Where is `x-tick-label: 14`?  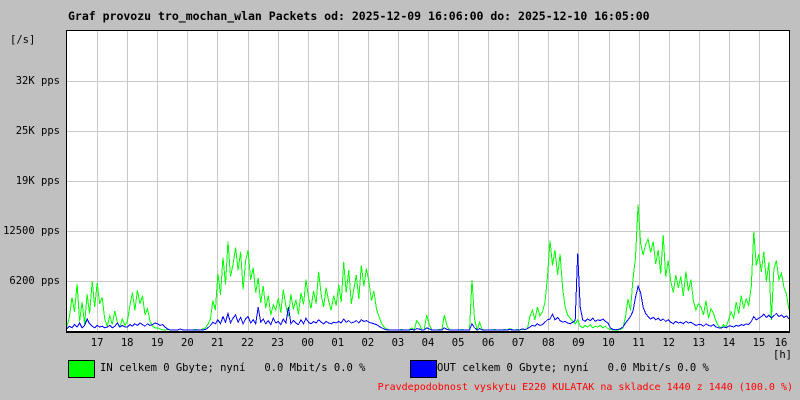 x-tick-label: 14 is located at coordinates (729, 343).